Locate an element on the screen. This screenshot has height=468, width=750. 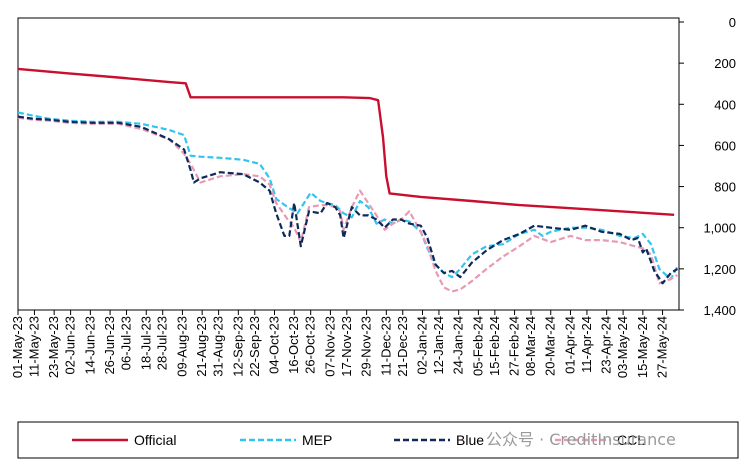
x-tick-label: 23-May-23 is located at coordinates (53, 347).